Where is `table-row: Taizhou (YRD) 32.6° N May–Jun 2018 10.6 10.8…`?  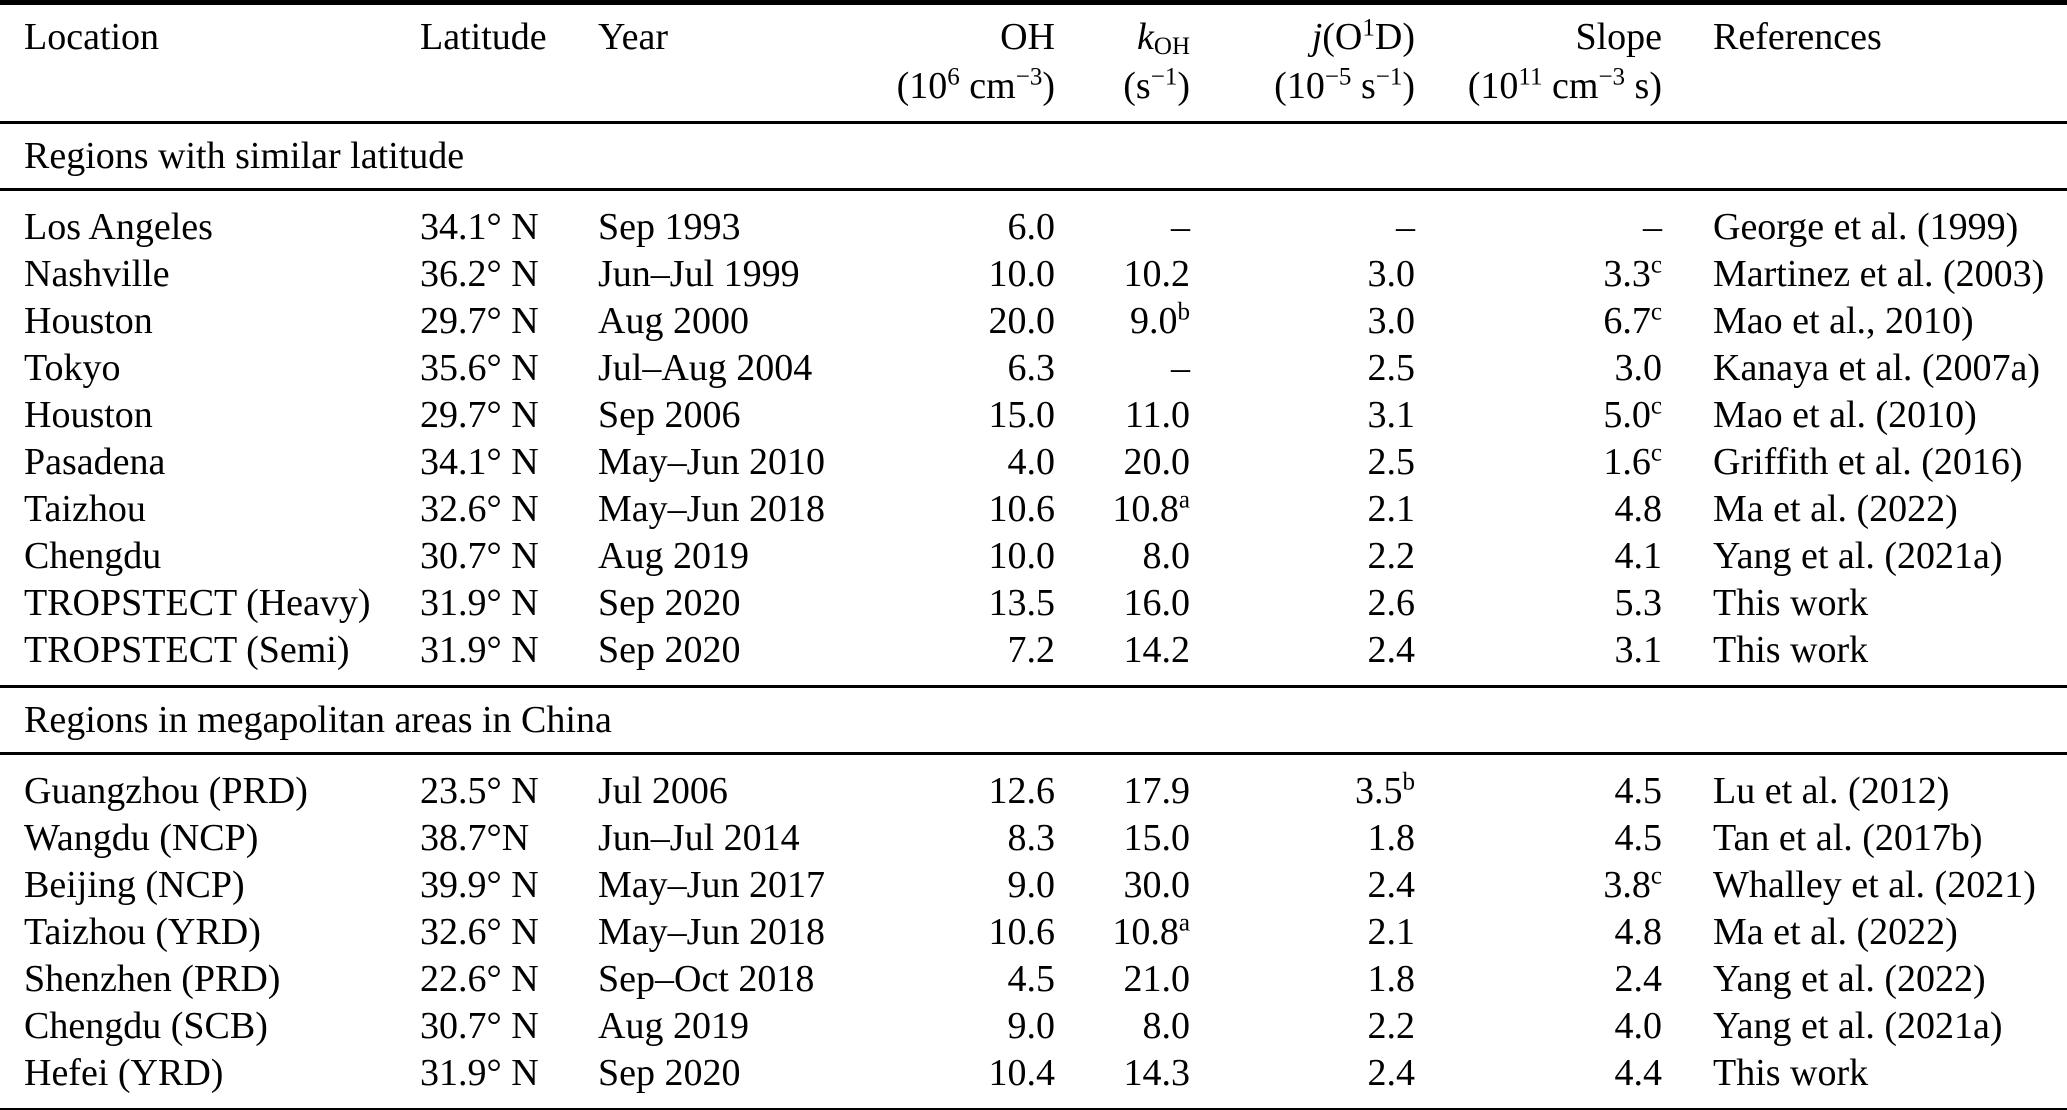
table-row: Taizhou (YRD) 32.6° N May–Jun 2018 10.6 10.8… is located at coordinates (1033, 932).